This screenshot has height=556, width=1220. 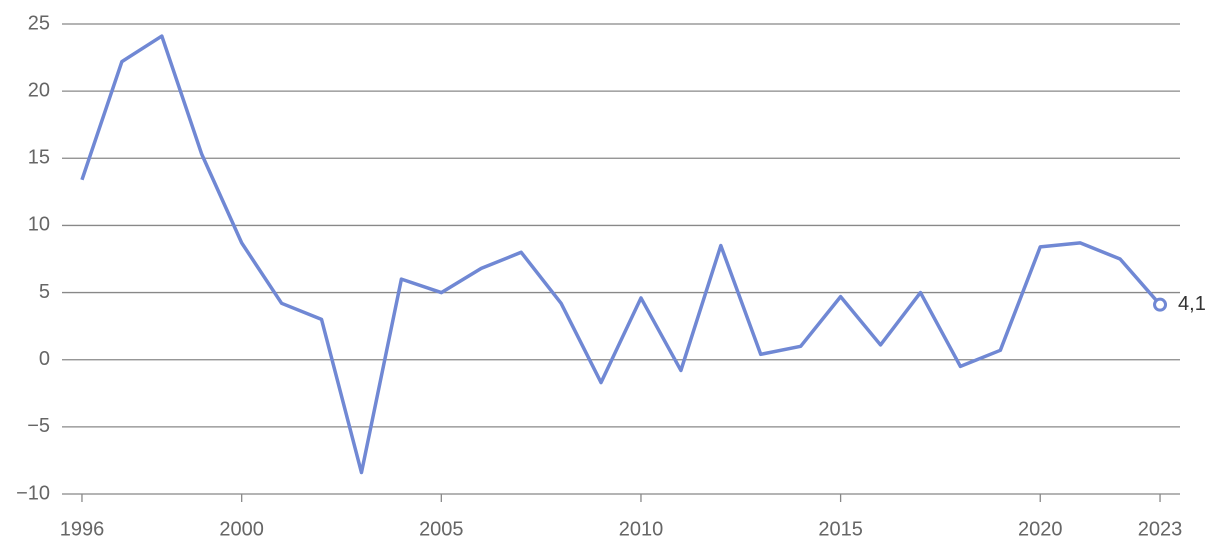 I want to click on y-tick-label: 25, so click(x=39, y=23).